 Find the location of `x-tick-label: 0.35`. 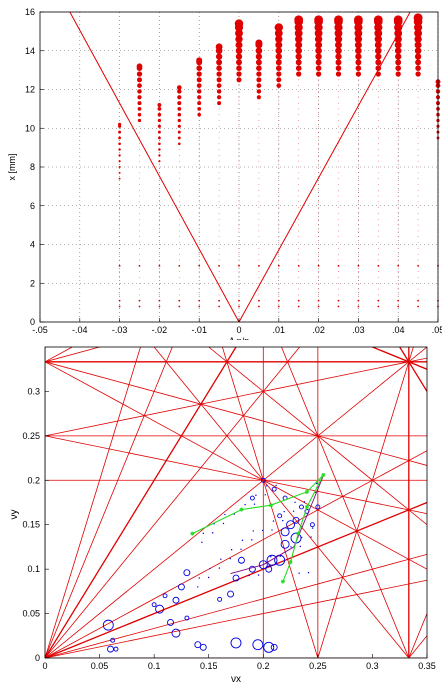

x-tick-label: 0.35 is located at coordinates (427, 666).